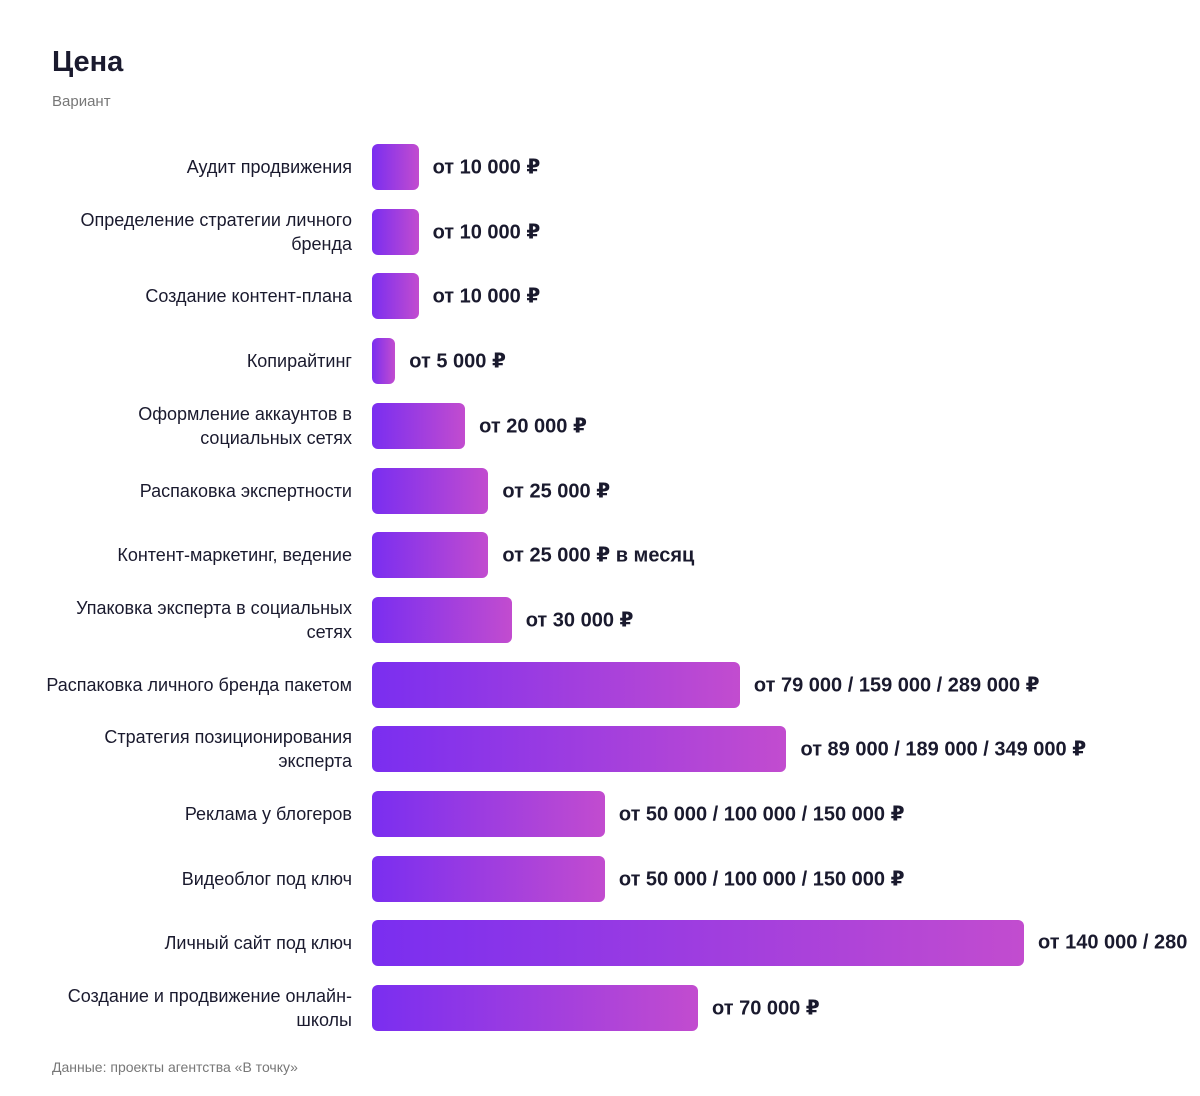 The height and width of the screenshot is (1096, 1200). Describe the element at coordinates (457, 361) in the screenshot. I see `value-label: от 5 000 ₽` at that location.